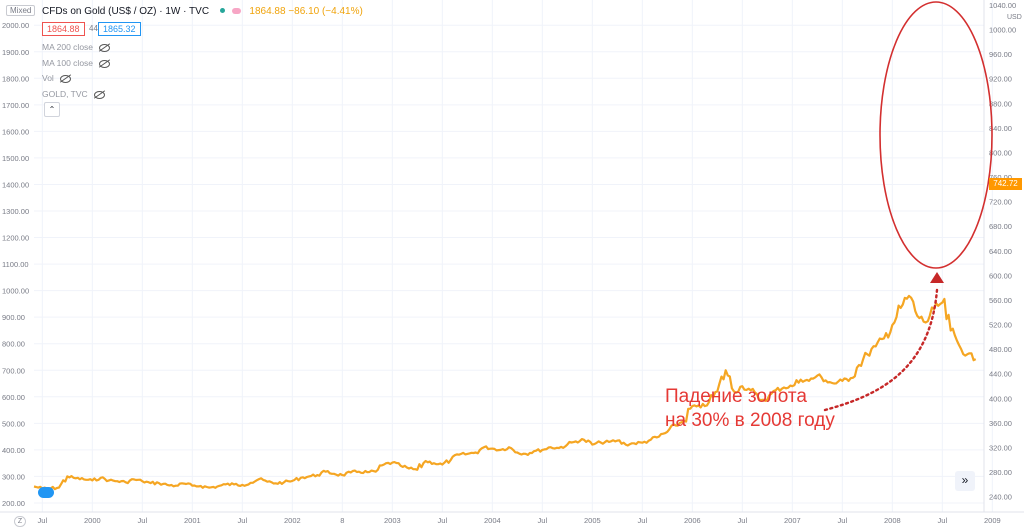  I want to click on left-axis-tick-label: 1300.00, so click(15, 211).